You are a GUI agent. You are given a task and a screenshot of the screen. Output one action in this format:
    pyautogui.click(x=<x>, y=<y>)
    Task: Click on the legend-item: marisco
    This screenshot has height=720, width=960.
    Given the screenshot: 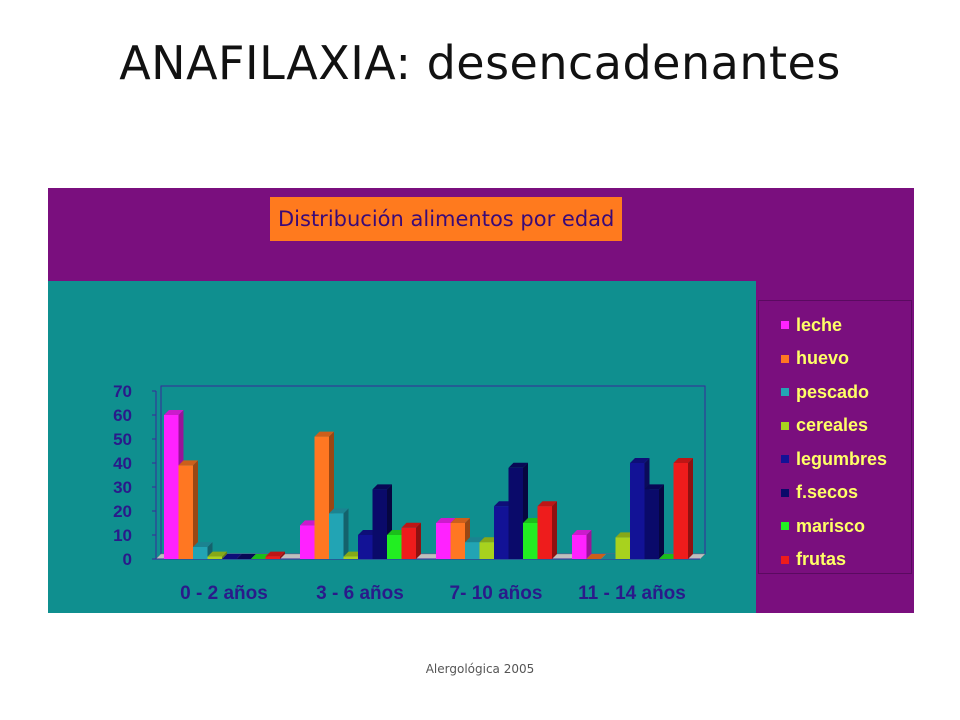 What is the action you would take?
    pyautogui.click(x=823, y=526)
    